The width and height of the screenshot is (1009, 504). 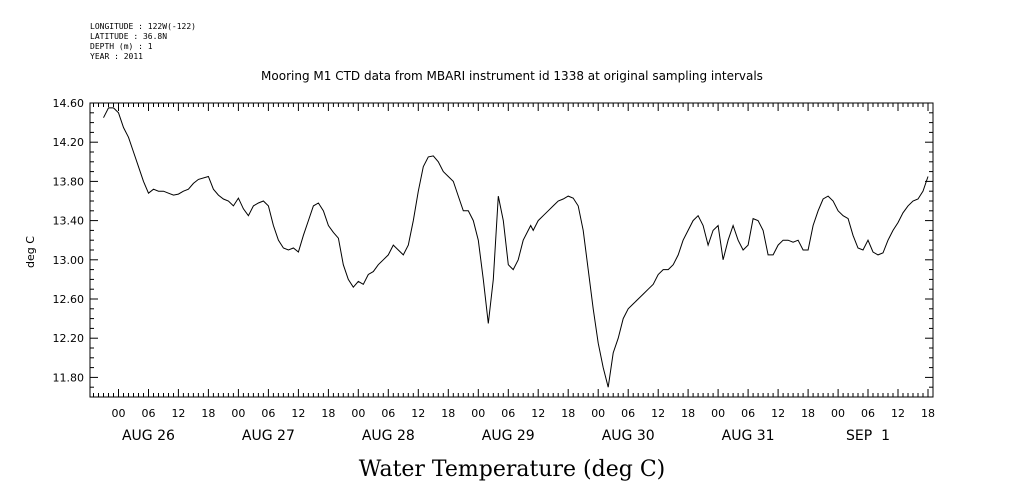 I want to click on year-label: YEAR : 2011, so click(x=116, y=56).